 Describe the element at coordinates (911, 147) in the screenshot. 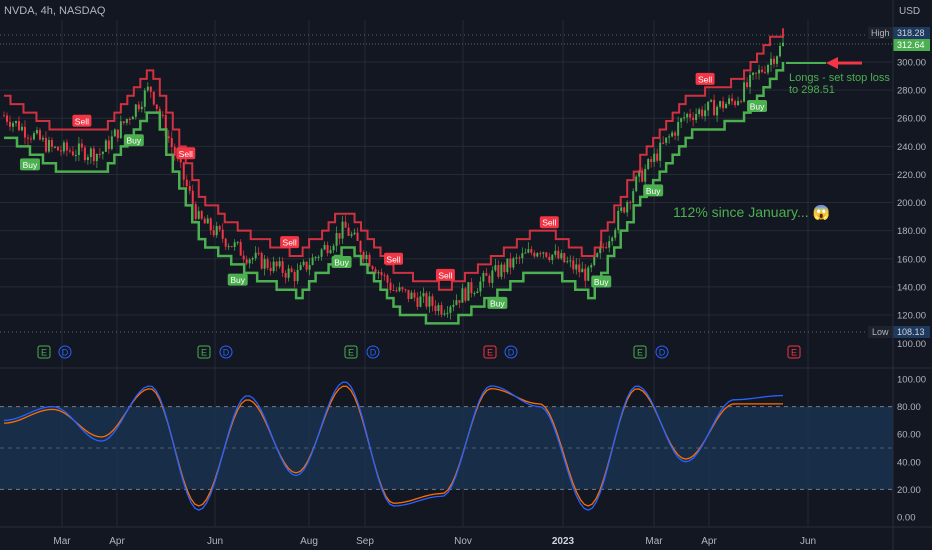

I see `price-tick-label: 240.00` at that location.